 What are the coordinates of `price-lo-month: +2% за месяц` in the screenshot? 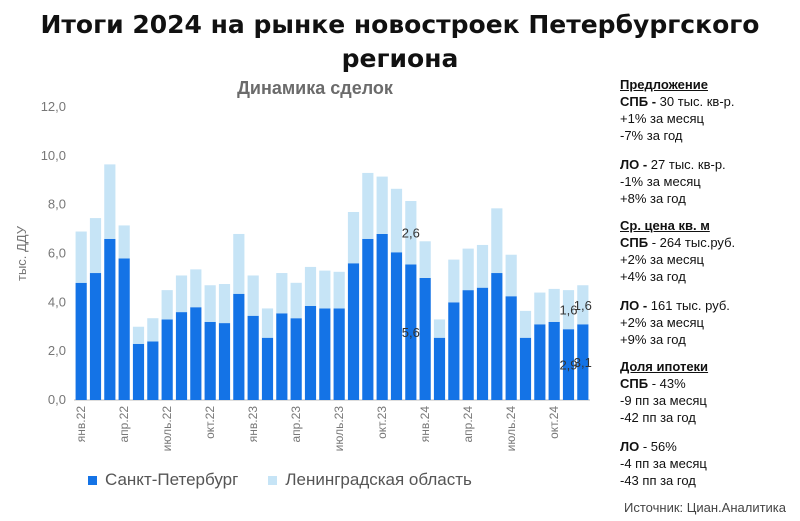 It's located at (662, 322).